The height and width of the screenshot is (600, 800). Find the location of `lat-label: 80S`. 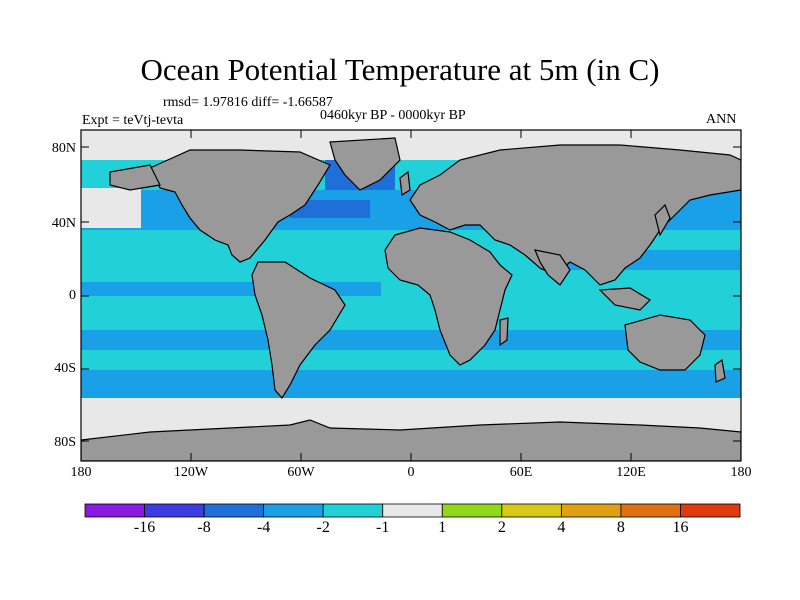

lat-label: 80S is located at coordinates (65, 442).